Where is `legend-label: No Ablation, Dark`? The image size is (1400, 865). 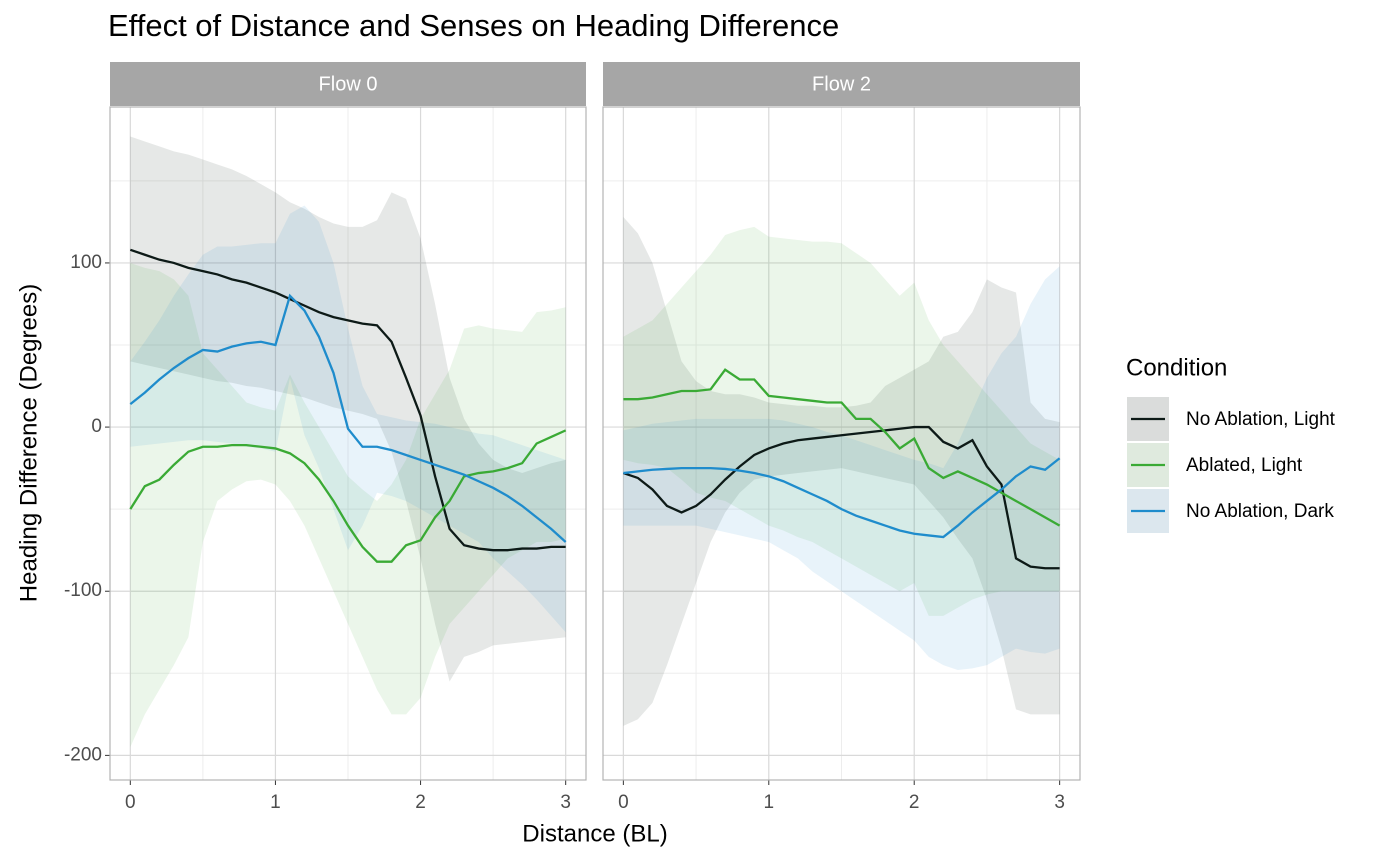
legend-label: No Ablation, Dark is located at coordinates (1260, 511).